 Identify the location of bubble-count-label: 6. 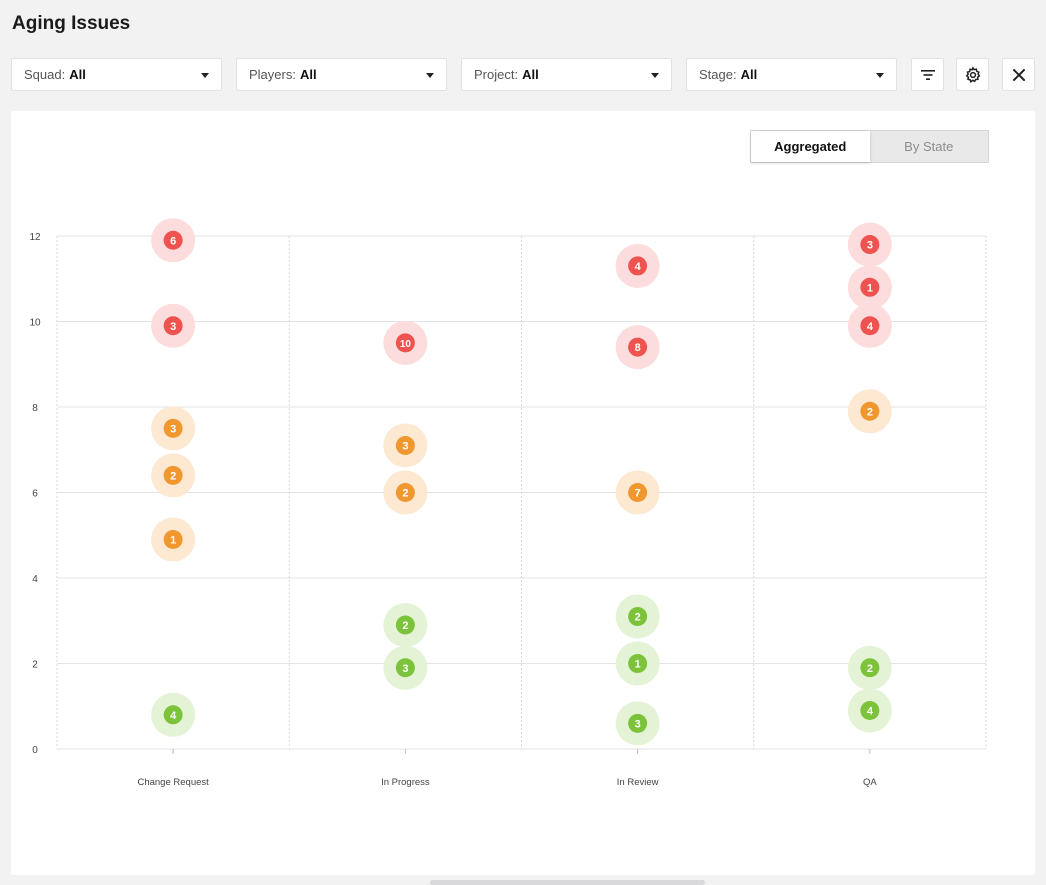
(173, 241).